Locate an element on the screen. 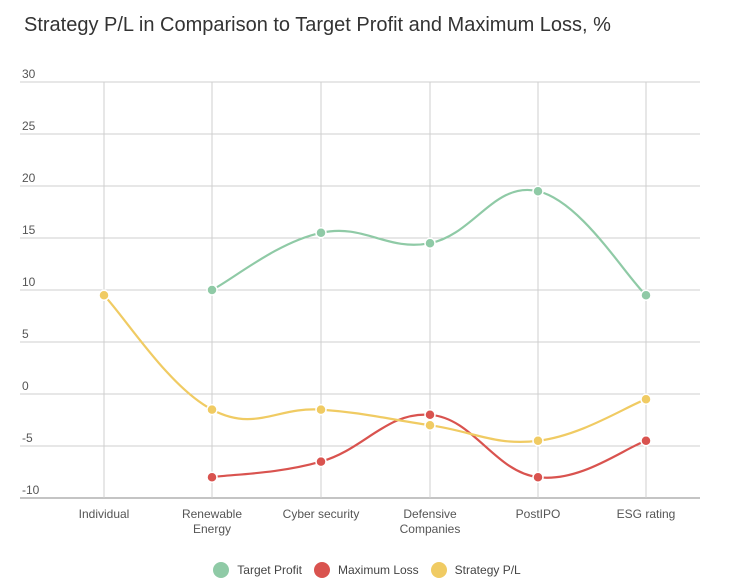 This screenshot has height=588, width=734. legend-label: Maximum Loss is located at coordinates (378, 570).